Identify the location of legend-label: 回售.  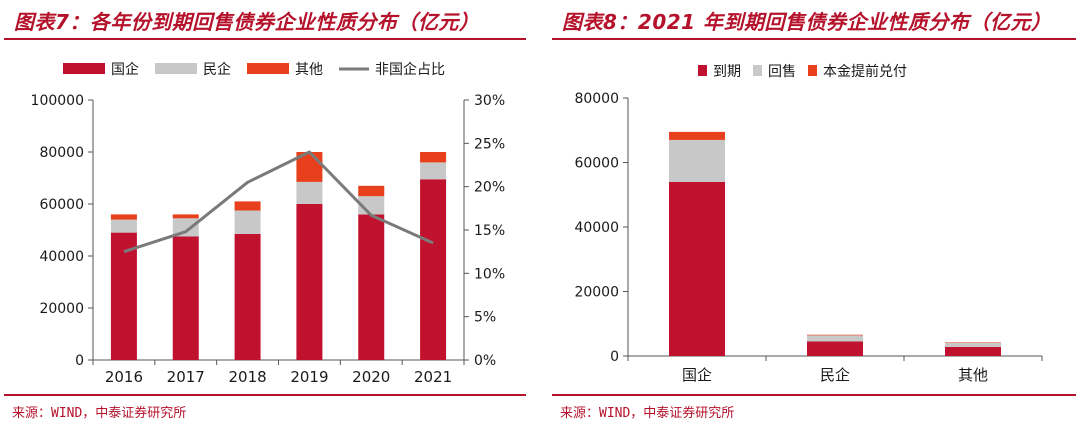
(782, 72).